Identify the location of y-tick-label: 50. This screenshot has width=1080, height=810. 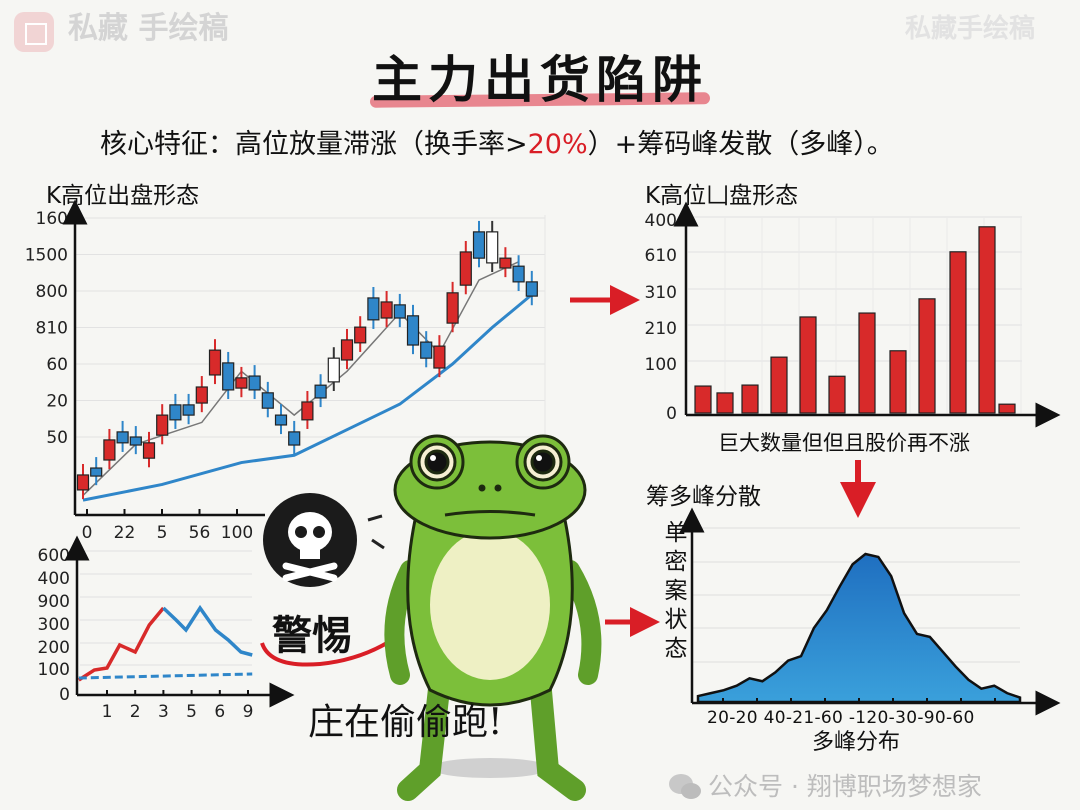
(57, 438).